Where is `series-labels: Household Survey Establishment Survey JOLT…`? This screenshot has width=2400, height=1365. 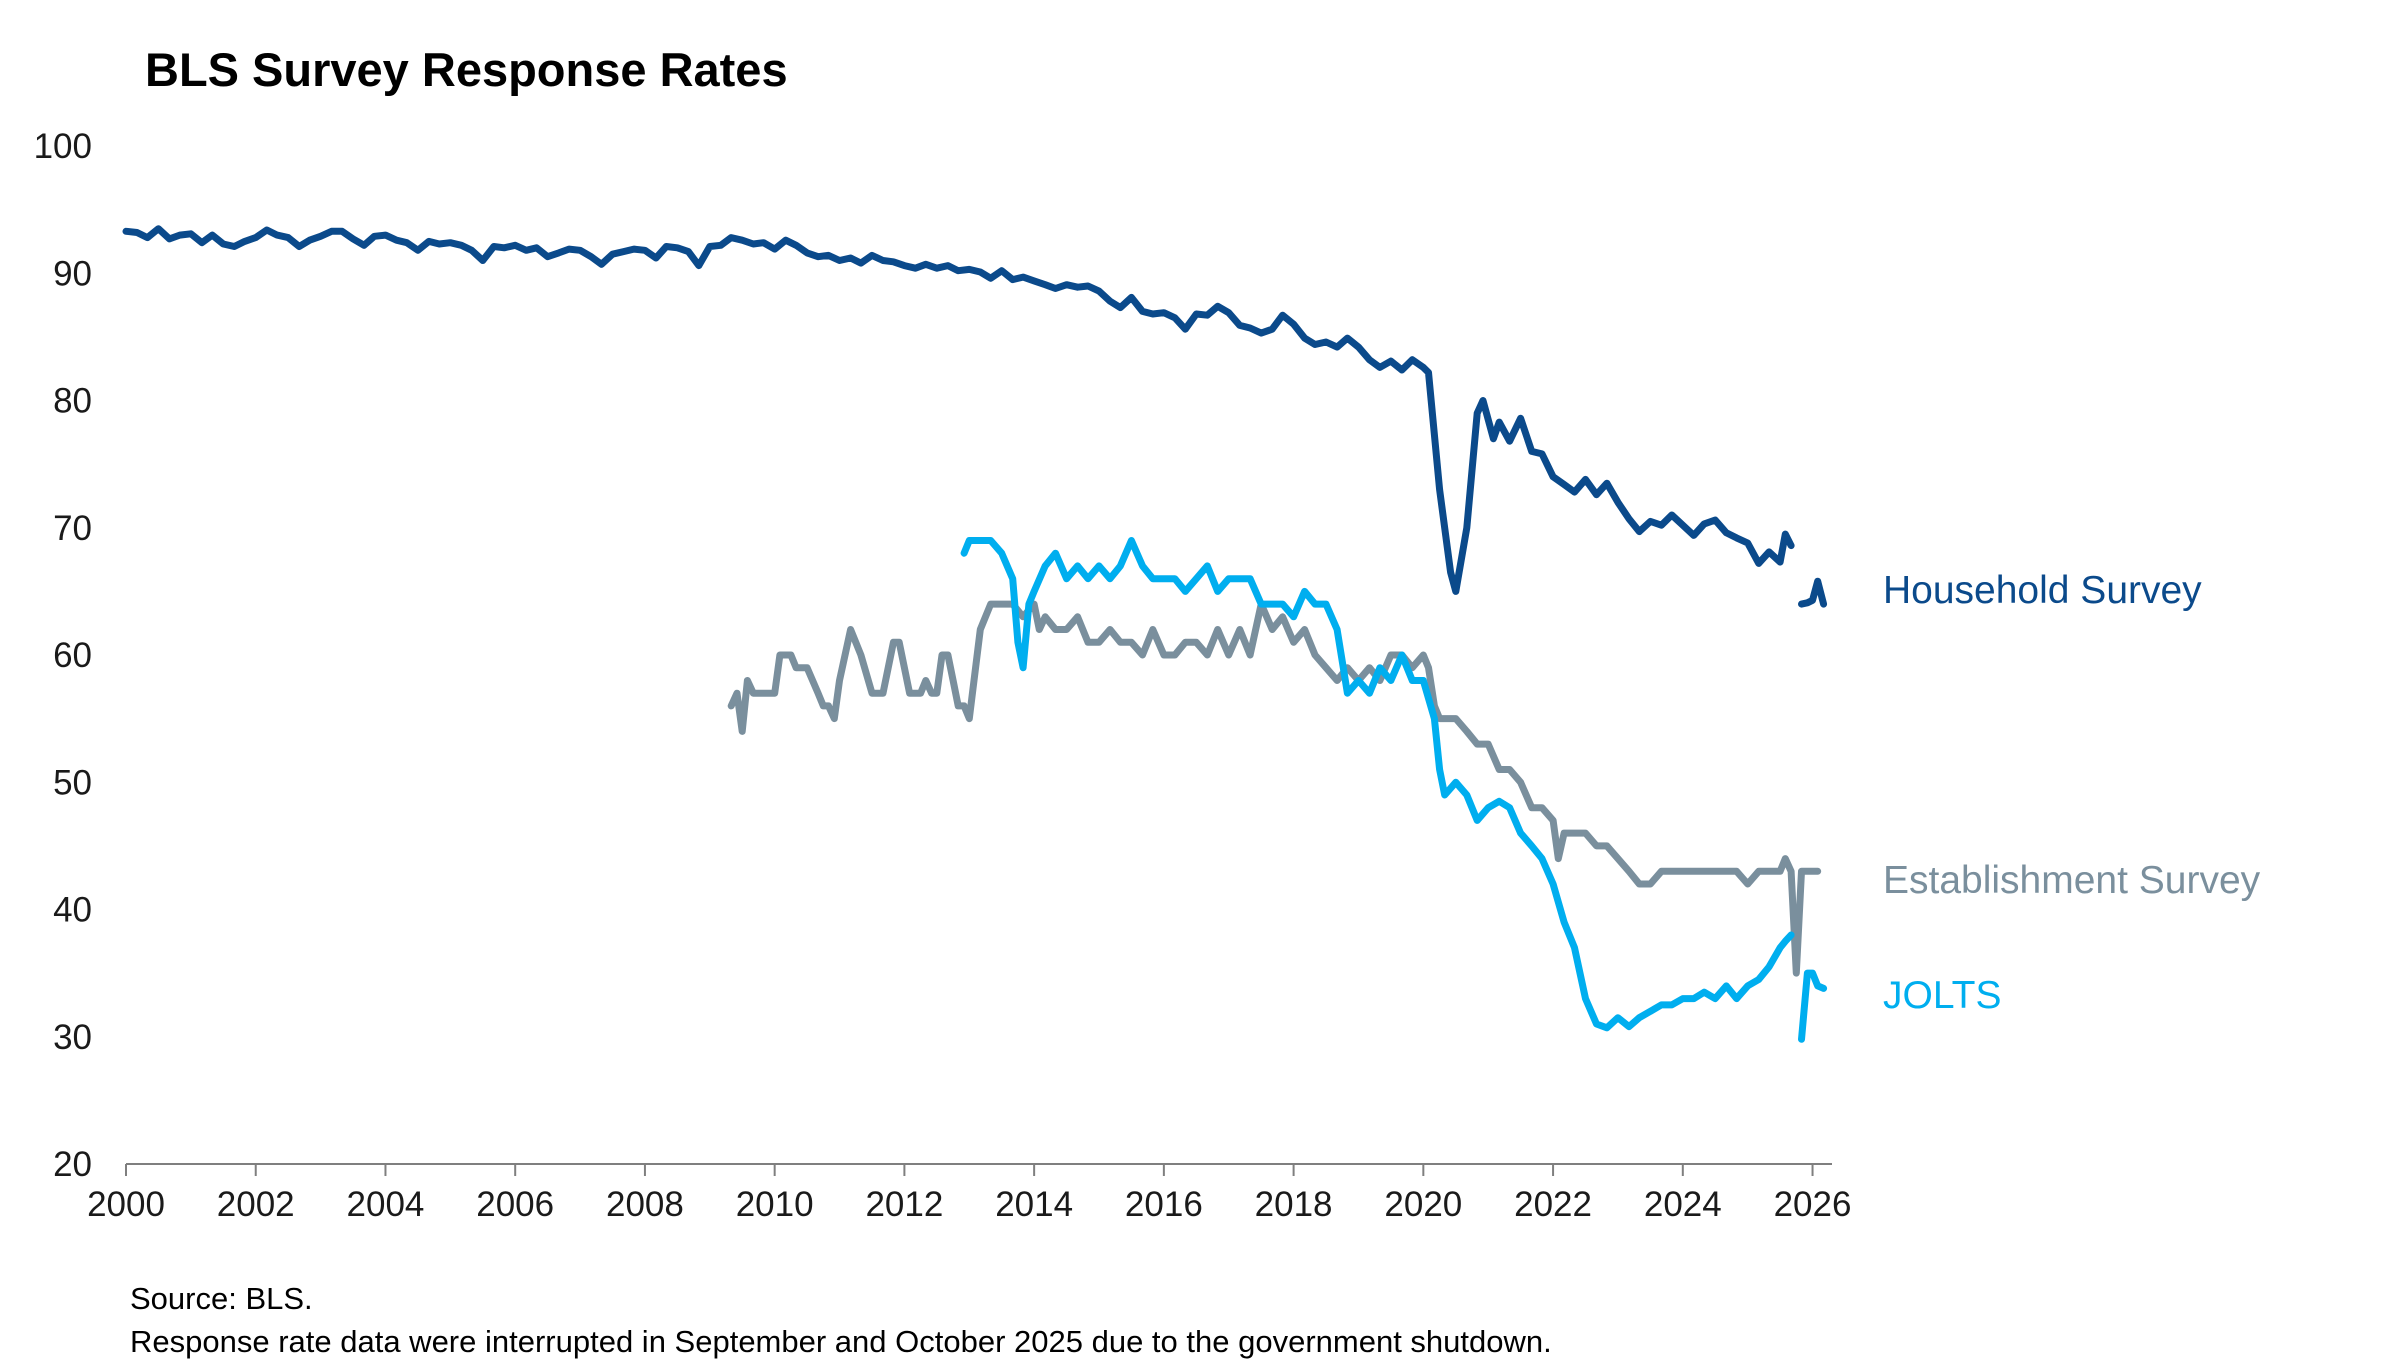 series-labels: Household Survey Establishment Survey JOLT… is located at coordinates (2072, 793).